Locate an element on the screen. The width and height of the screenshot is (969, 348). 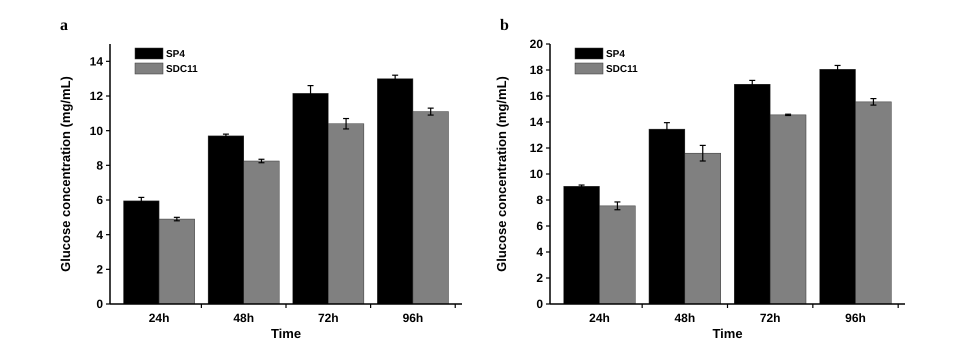
chart-title: a is located at coordinates (64, 25).